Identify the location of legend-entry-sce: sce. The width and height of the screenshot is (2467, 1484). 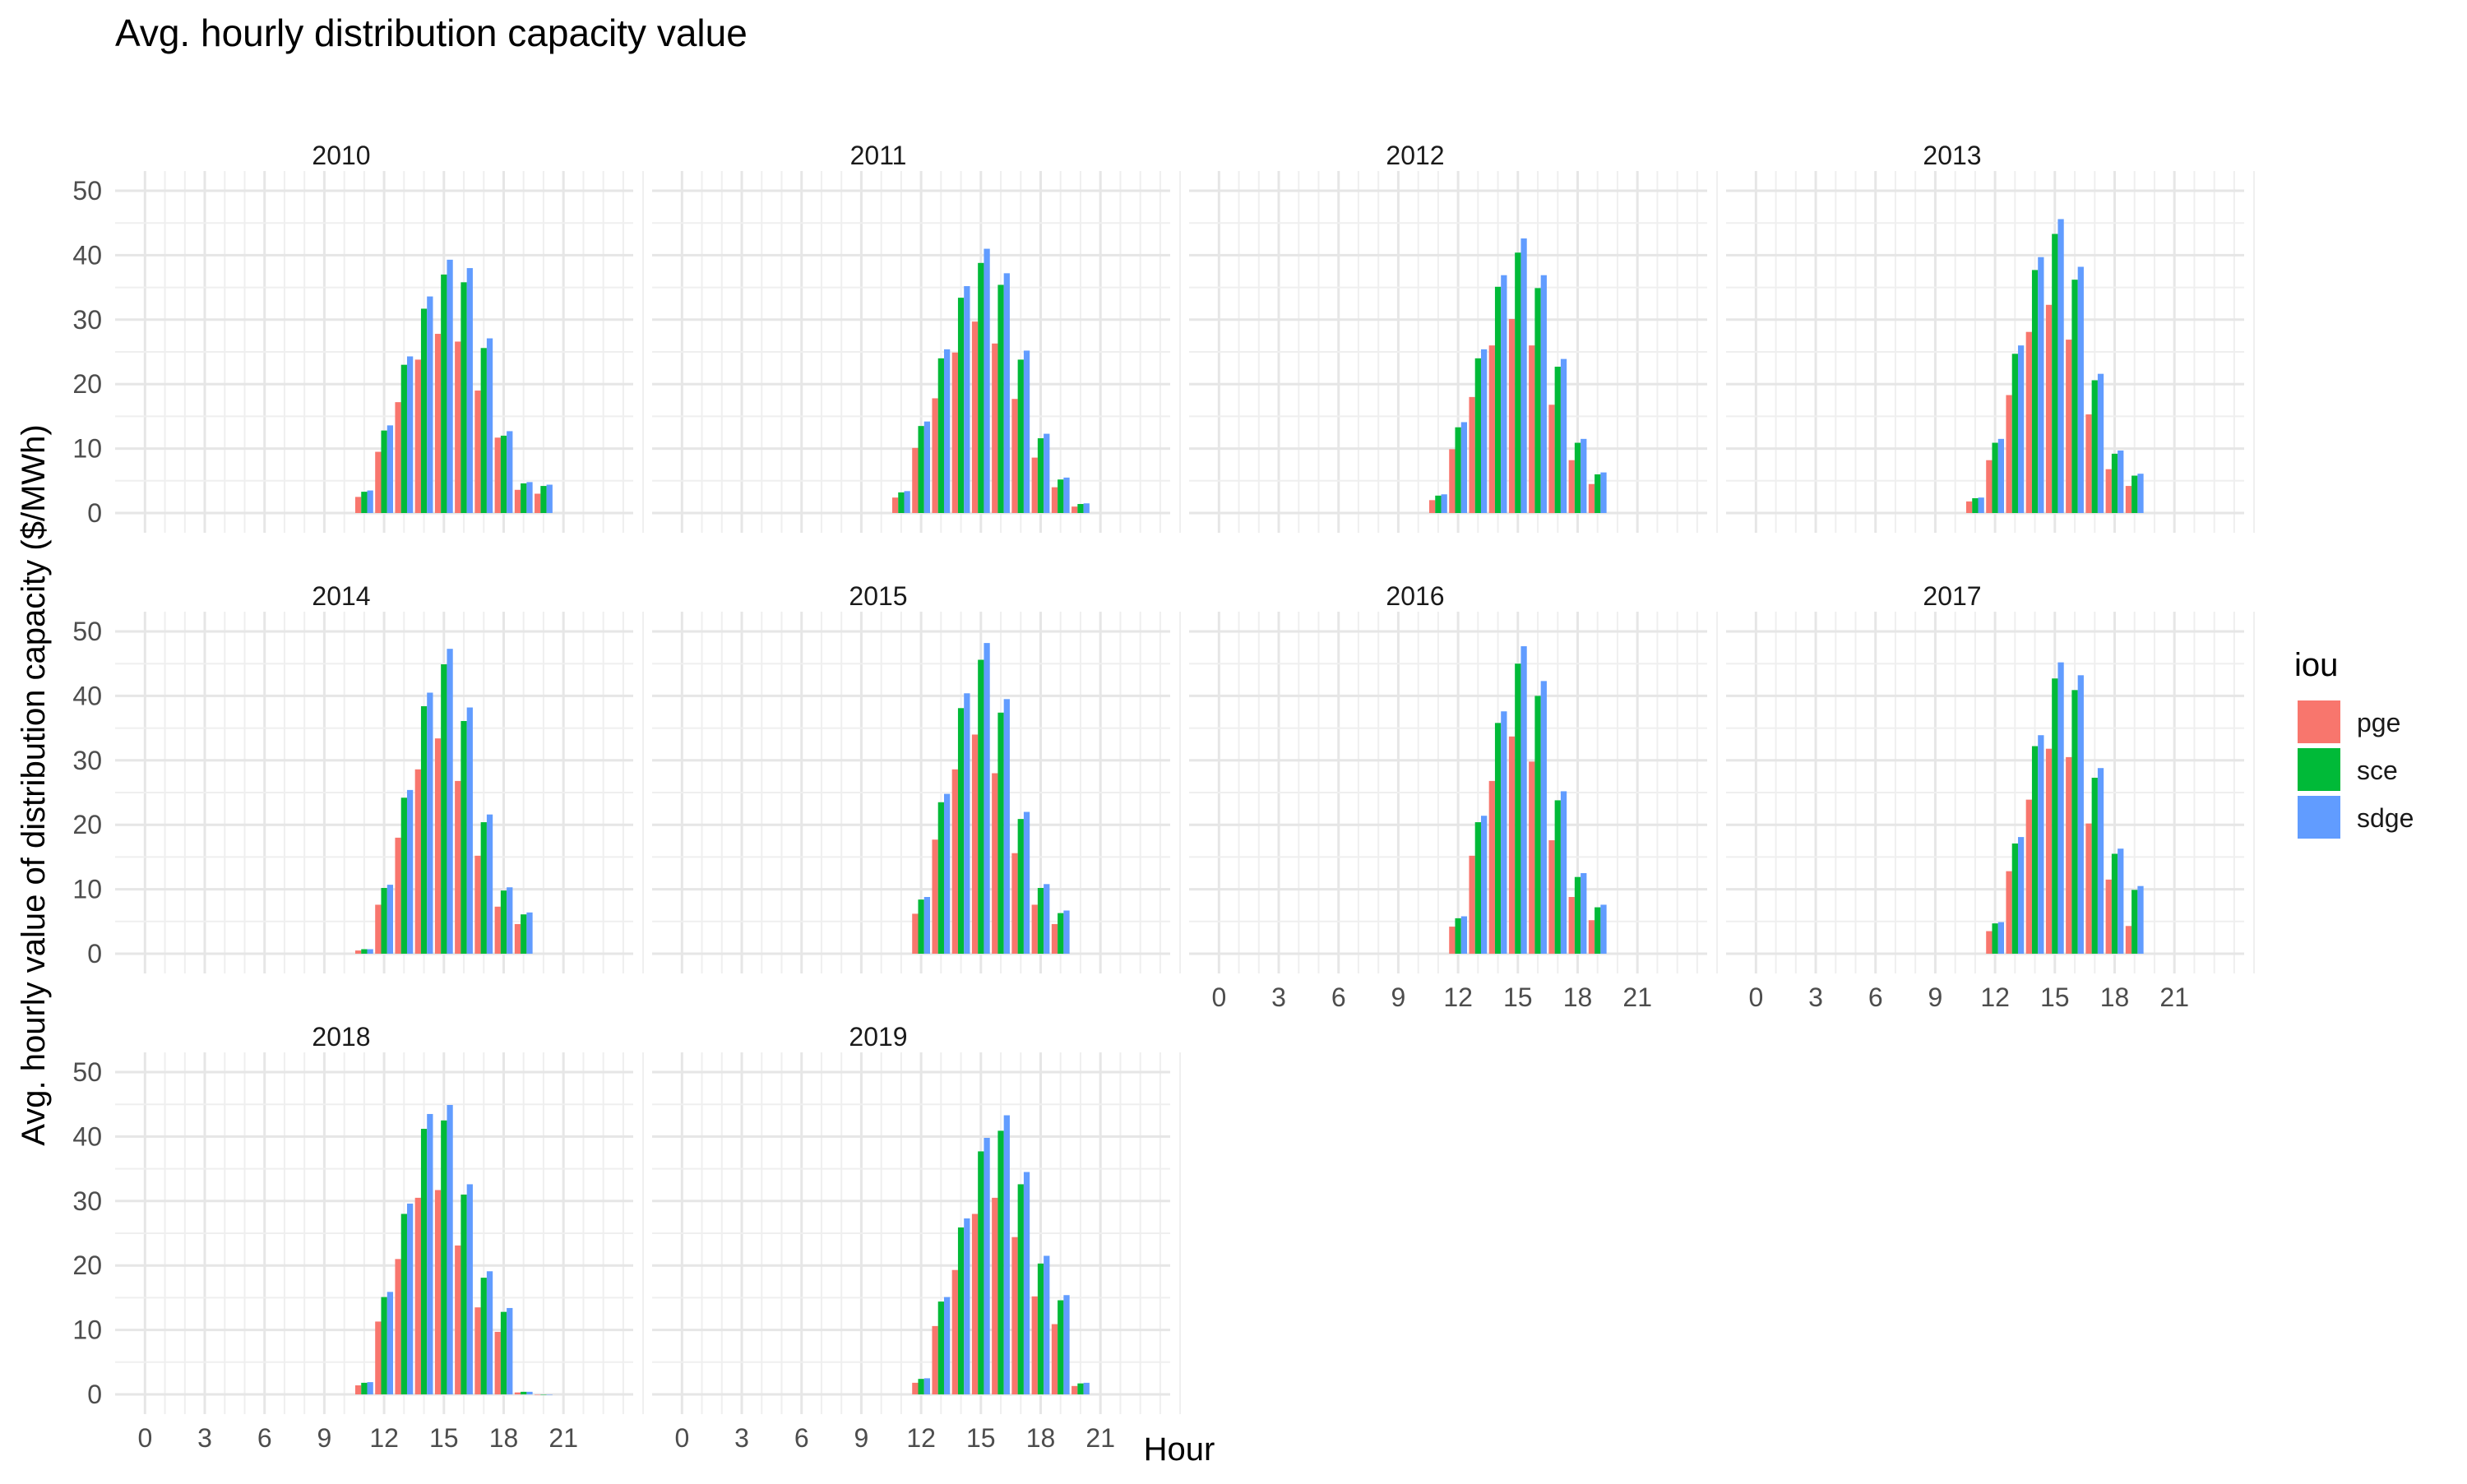
(2348, 770).